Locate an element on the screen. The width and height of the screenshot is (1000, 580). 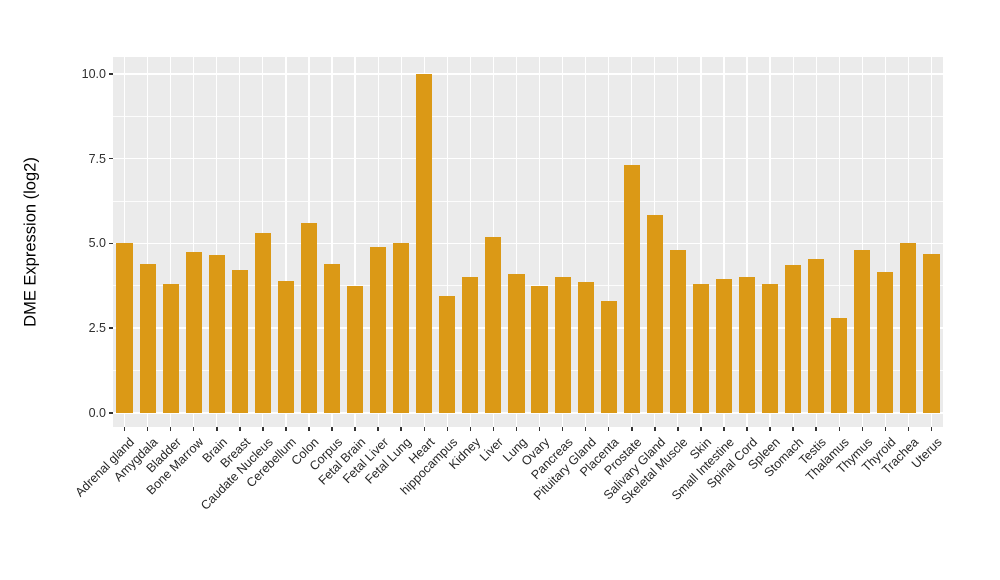
y-tick-label: 2.5 is located at coordinates (97, 328).